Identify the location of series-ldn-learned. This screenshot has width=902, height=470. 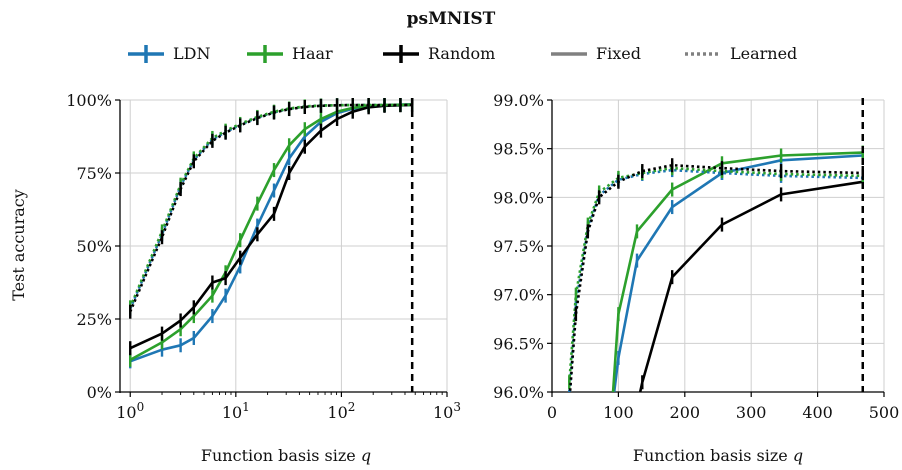
(271, 206).